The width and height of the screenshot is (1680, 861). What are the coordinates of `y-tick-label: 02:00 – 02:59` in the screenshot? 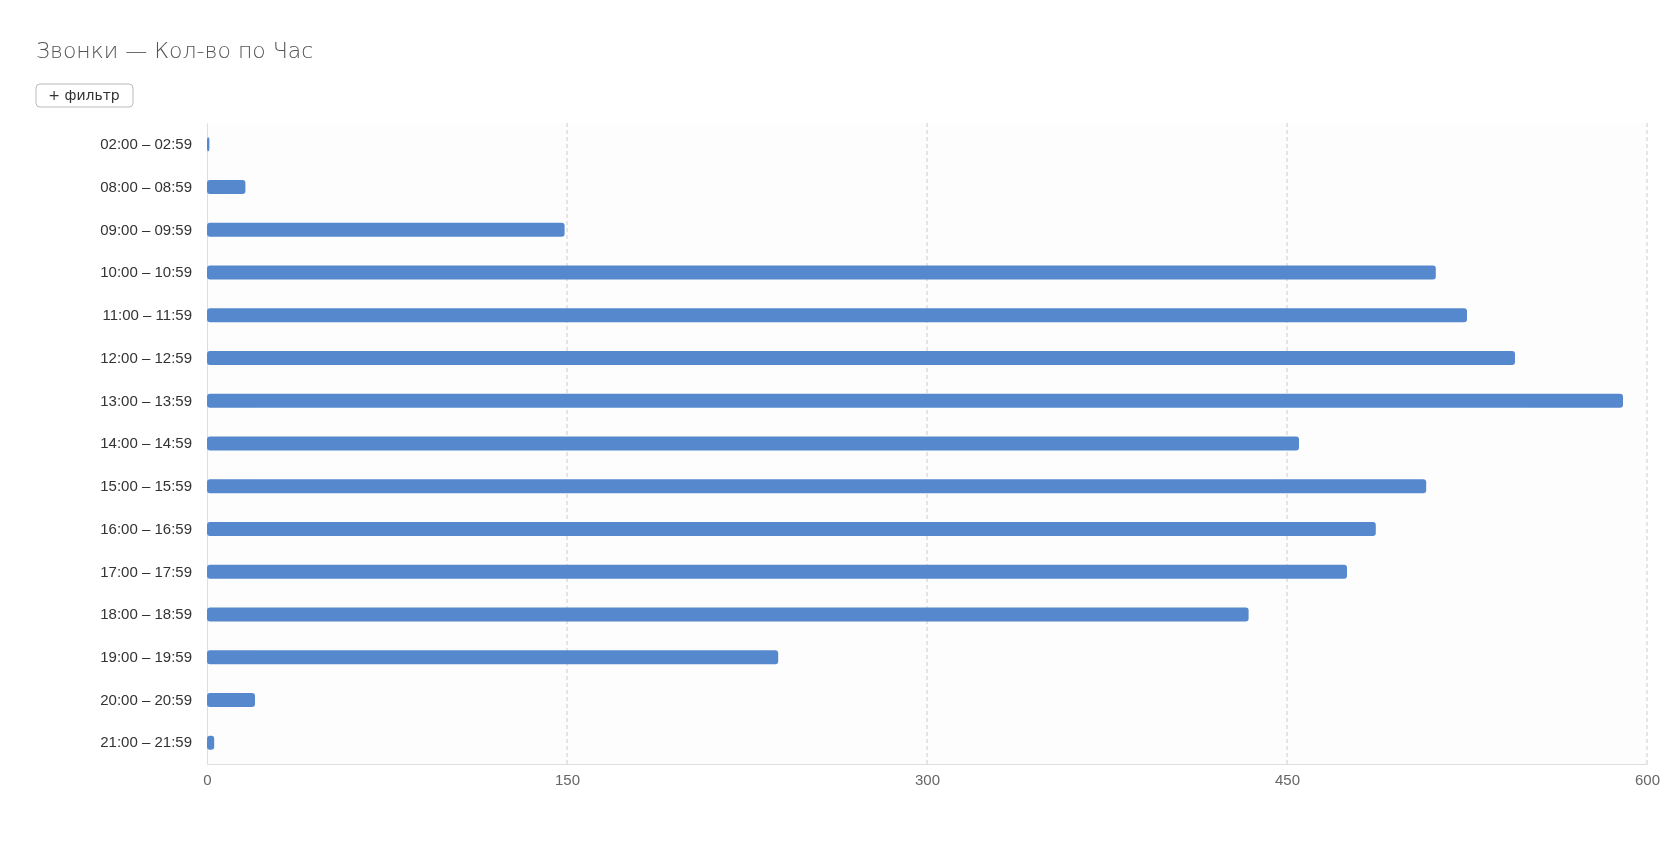 It's located at (146, 144).